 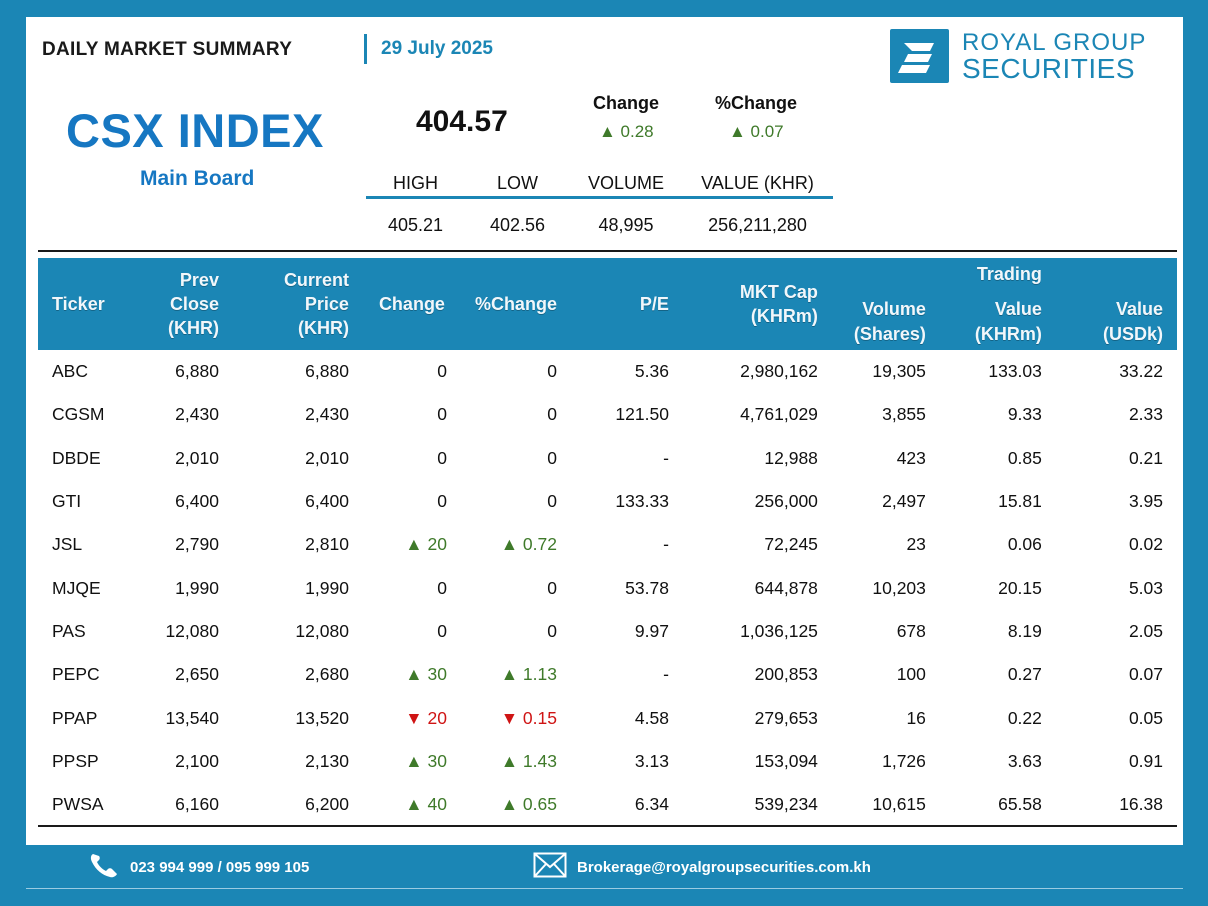 What do you see at coordinates (193, 328) in the screenshot?
I see `col-header-prev-close-line2: (KHR)` at bounding box center [193, 328].